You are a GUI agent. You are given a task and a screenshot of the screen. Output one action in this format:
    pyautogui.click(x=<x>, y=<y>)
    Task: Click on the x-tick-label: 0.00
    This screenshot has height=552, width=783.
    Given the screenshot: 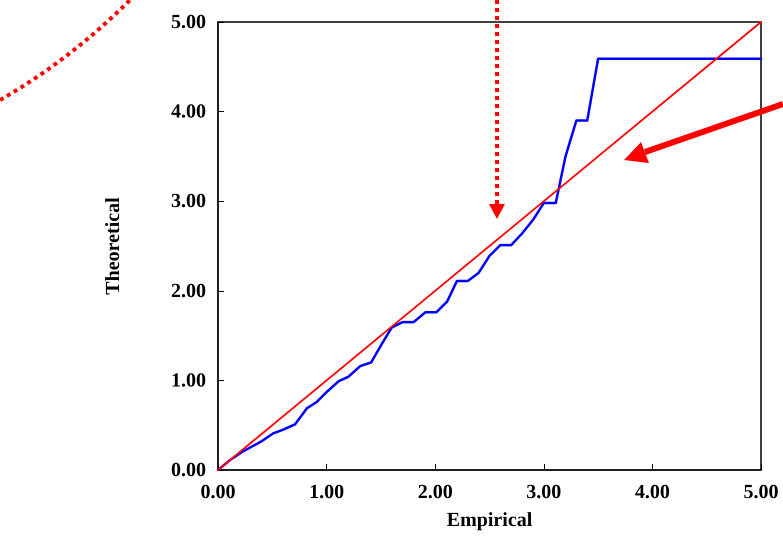 What is the action you would take?
    pyautogui.click(x=218, y=492)
    